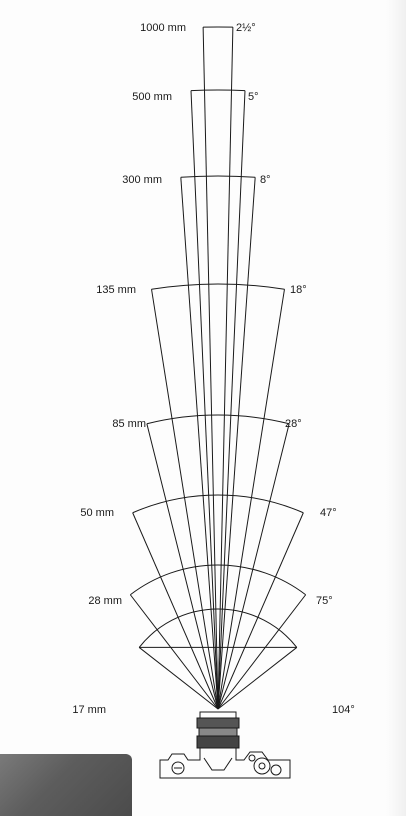  What do you see at coordinates (152, 97) in the screenshot?
I see `focal-length-label: 500 mm` at bounding box center [152, 97].